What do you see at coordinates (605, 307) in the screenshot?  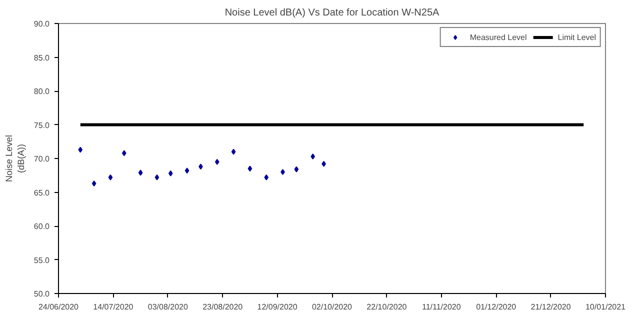 I see `x-tick-label: 10/01/2021` at bounding box center [605, 307].